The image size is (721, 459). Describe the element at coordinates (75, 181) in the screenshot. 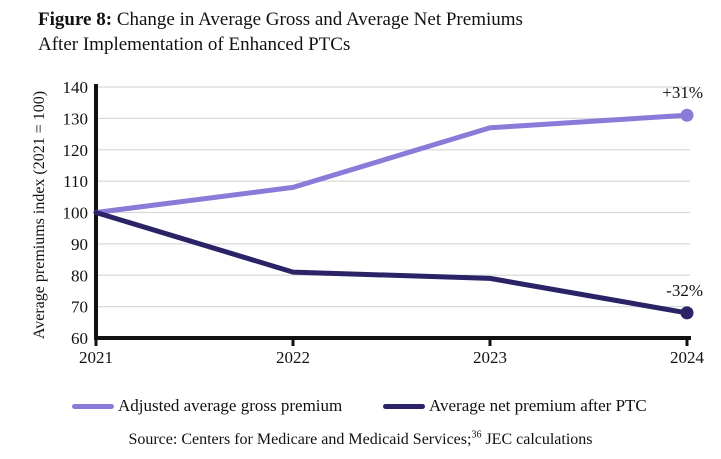

I see `svg-text: 110` at that location.